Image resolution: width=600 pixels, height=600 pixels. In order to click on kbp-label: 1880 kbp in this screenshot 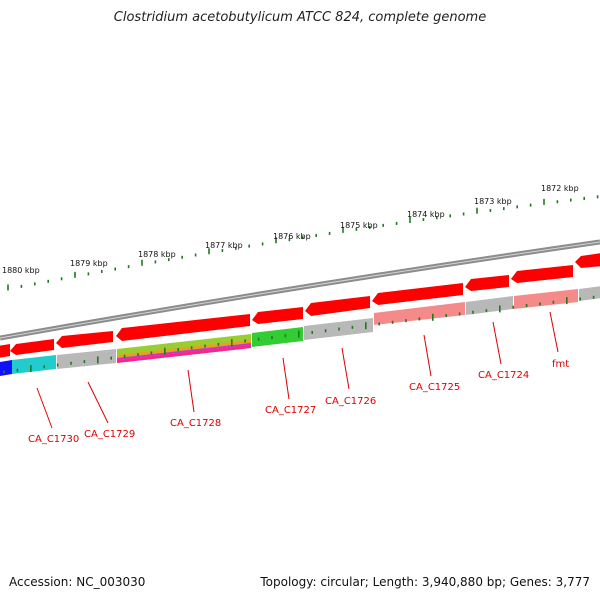, I will do `click(21, 270)`.